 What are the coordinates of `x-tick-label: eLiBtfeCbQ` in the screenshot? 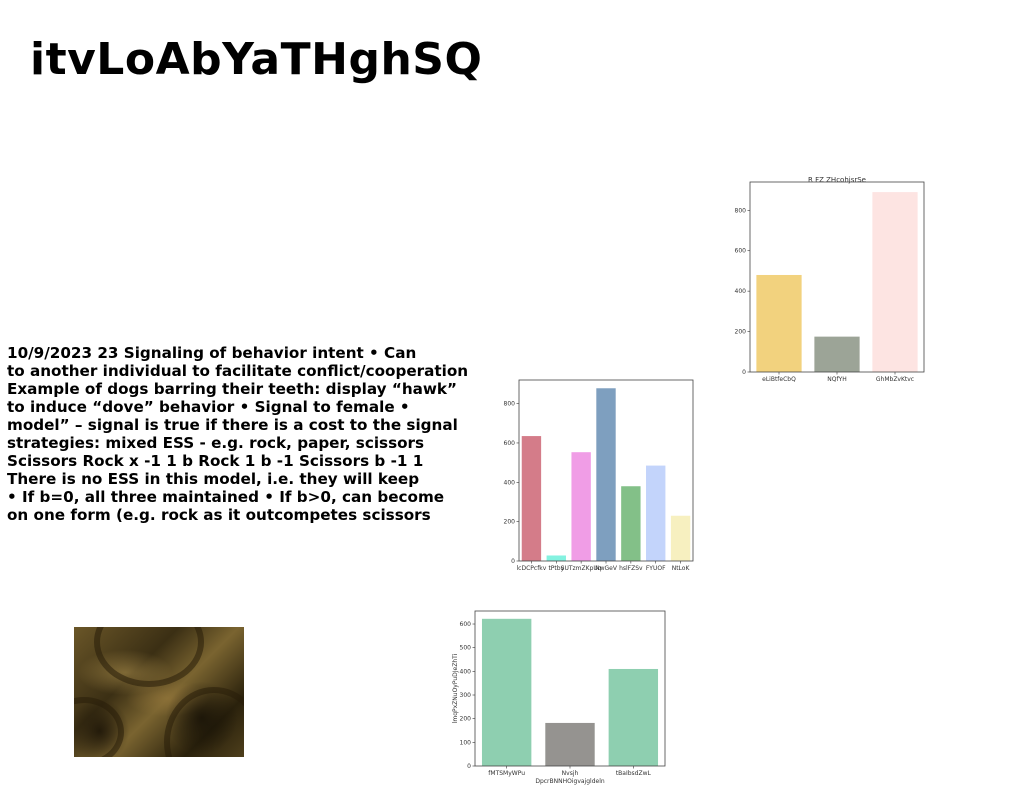 It's located at (779, 379).